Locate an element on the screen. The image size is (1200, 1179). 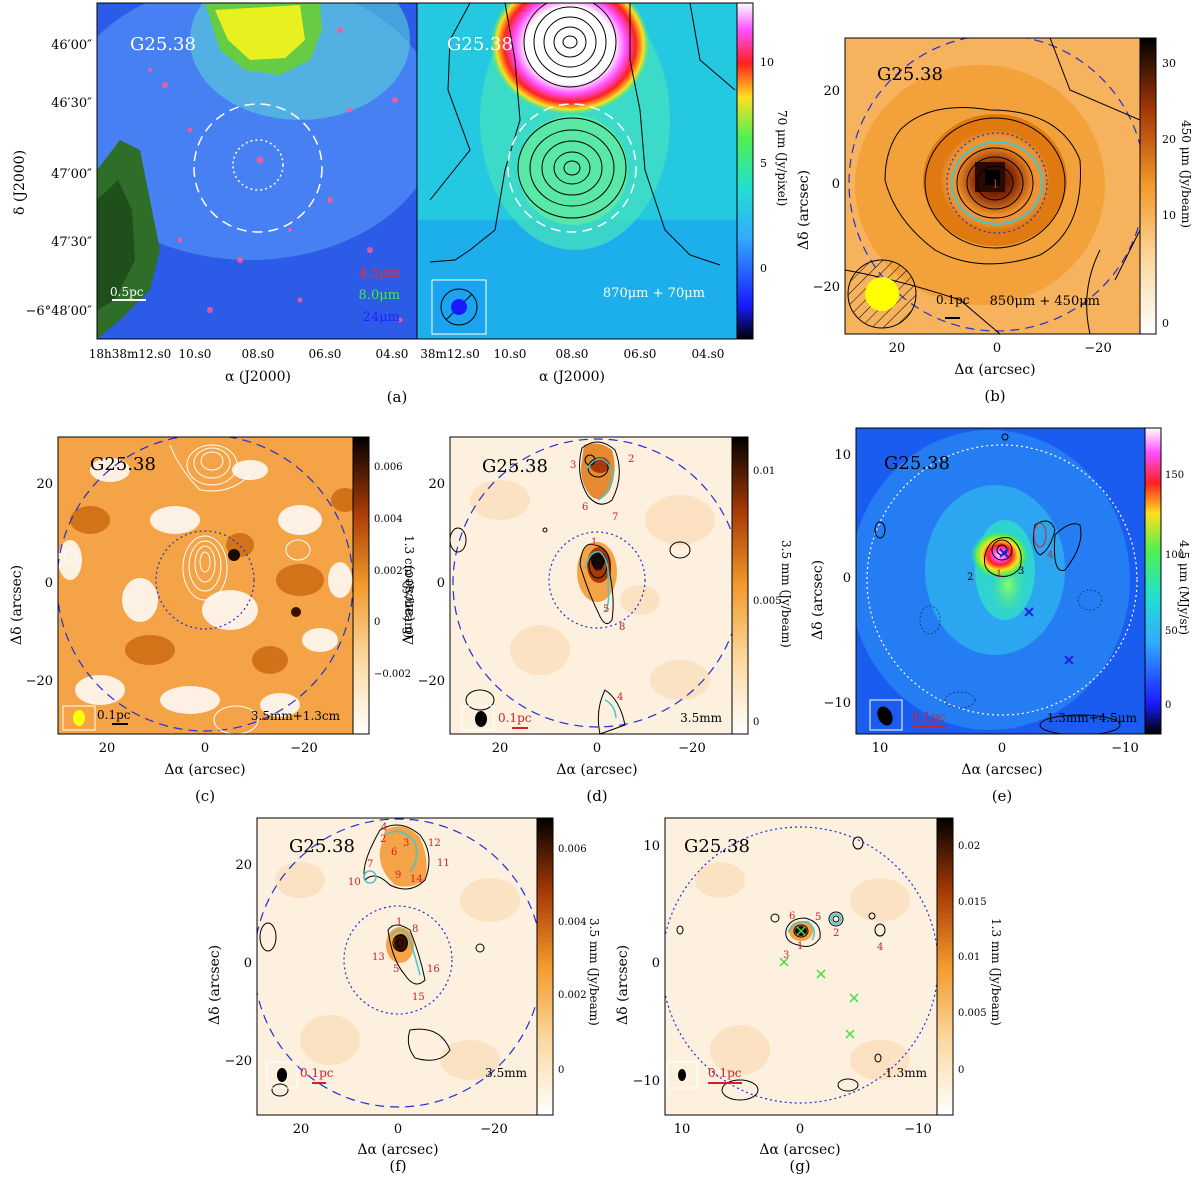
panel-c-yticks: 20 0 −20 is located at coordinates (39, 583).